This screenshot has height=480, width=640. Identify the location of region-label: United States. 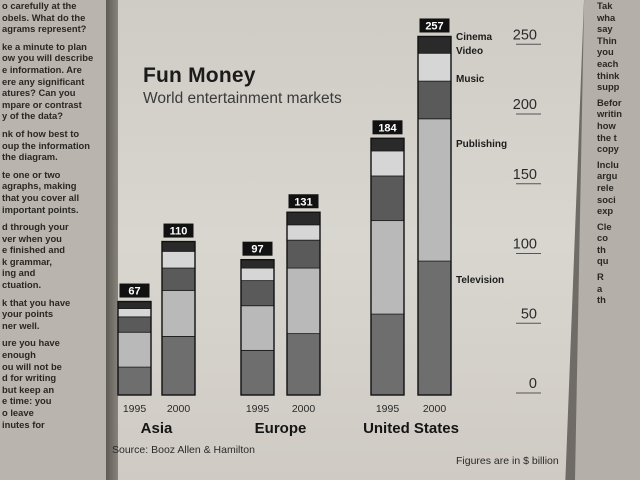
(411, 428).